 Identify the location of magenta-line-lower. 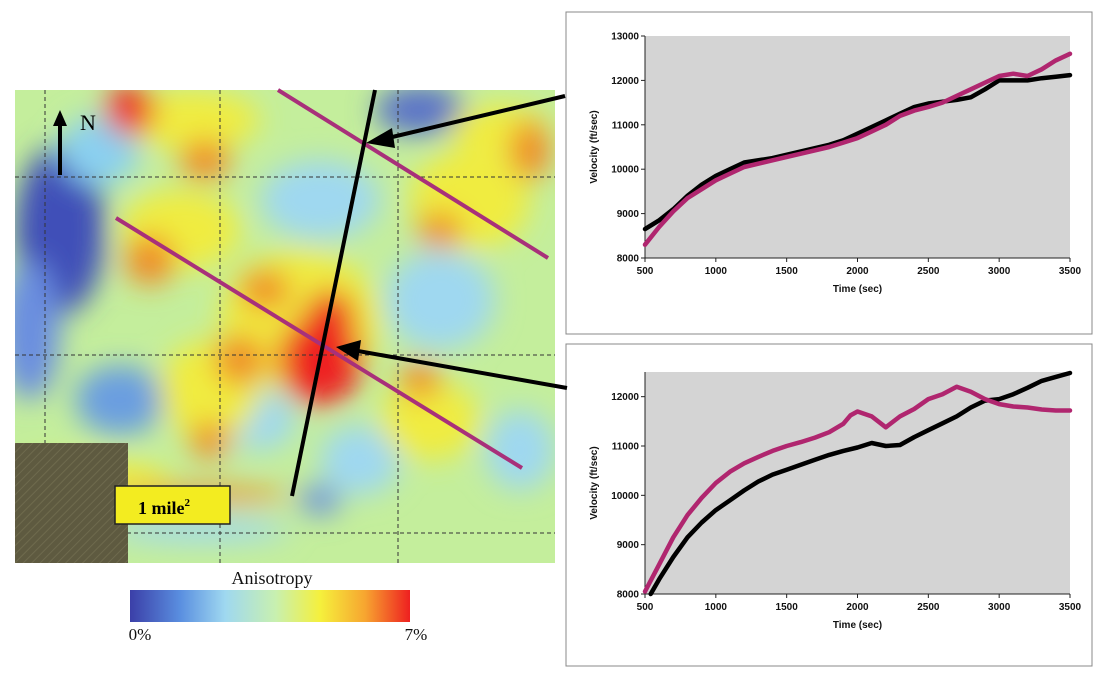
(319, 343).